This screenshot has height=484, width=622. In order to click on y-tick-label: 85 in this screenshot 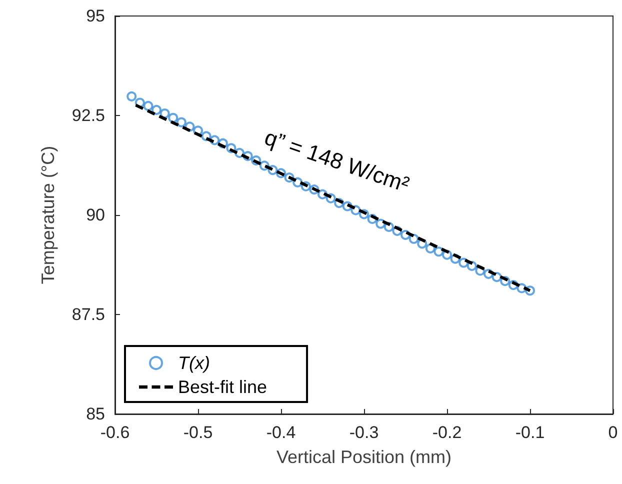, I will do `click(95, 414)`.